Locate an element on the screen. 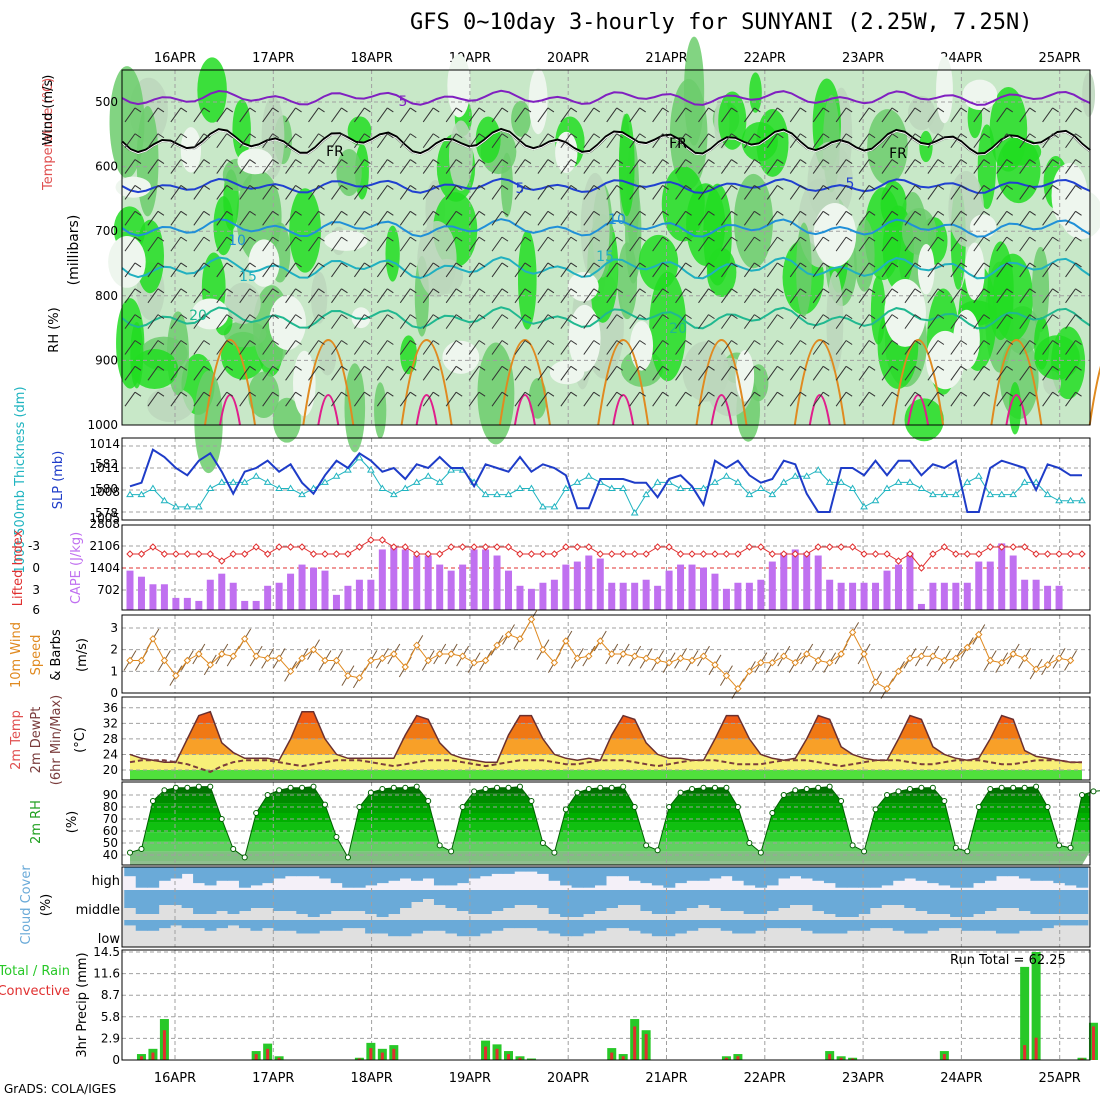 This screenshot has width=1100, height=1104. contour-label: 20 is located at coordinates (678, 329).